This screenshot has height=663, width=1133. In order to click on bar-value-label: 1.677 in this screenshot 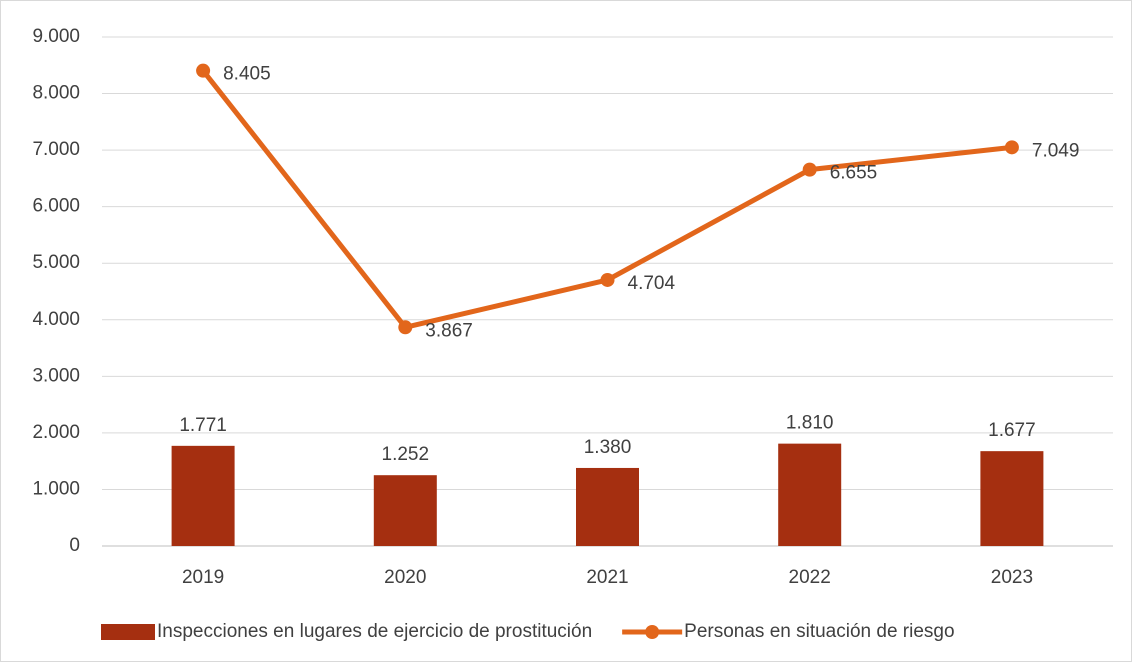, I will do `click(1012, 430)`.